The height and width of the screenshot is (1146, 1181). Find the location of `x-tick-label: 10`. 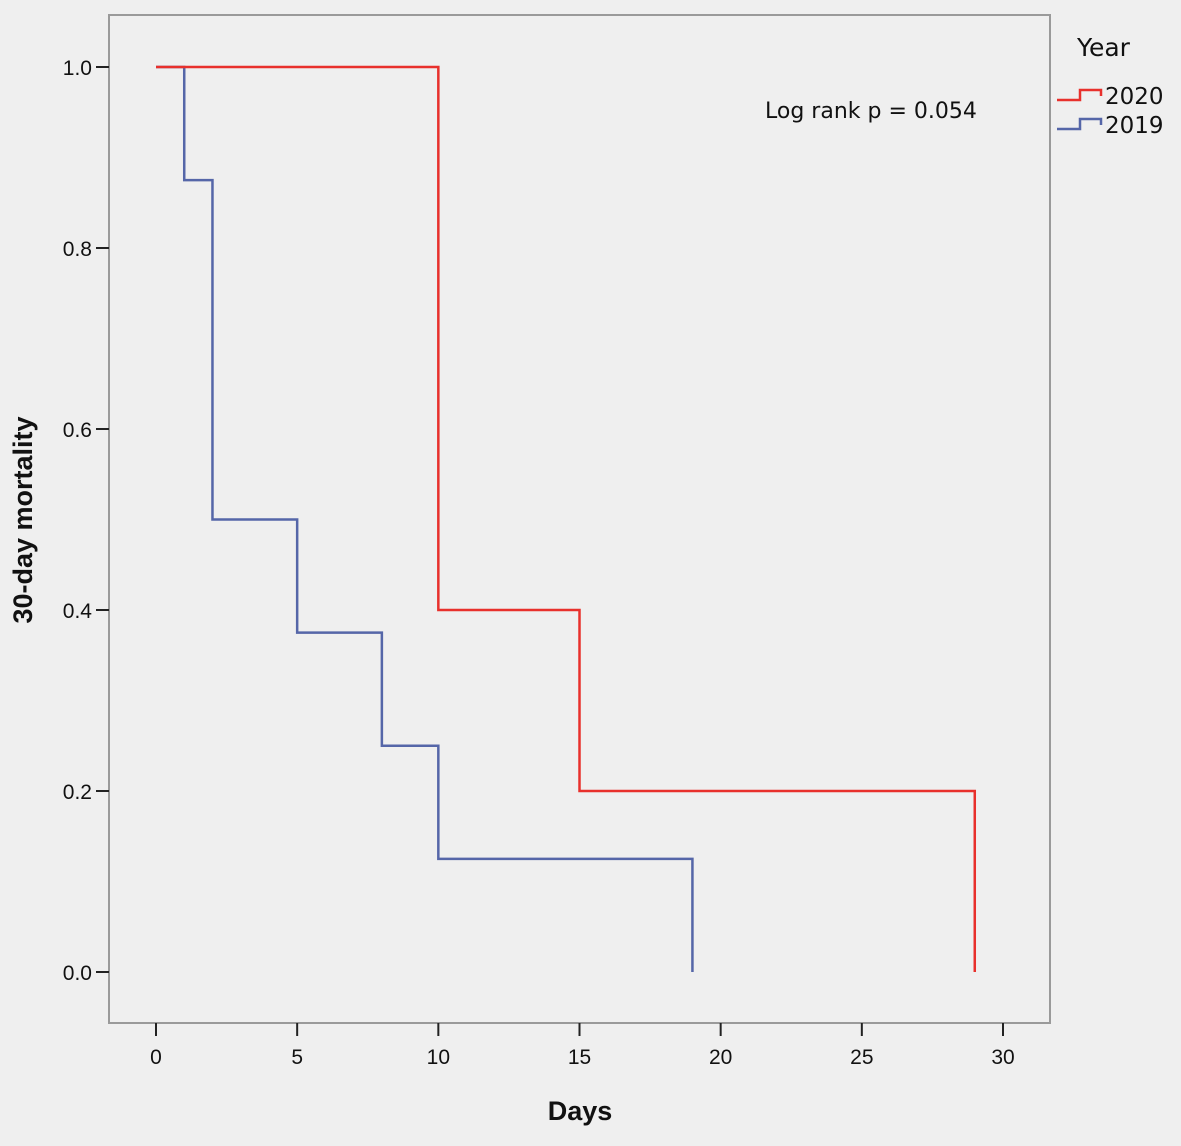

x-tick-label: 10 is located at coordinates (438, 1057).